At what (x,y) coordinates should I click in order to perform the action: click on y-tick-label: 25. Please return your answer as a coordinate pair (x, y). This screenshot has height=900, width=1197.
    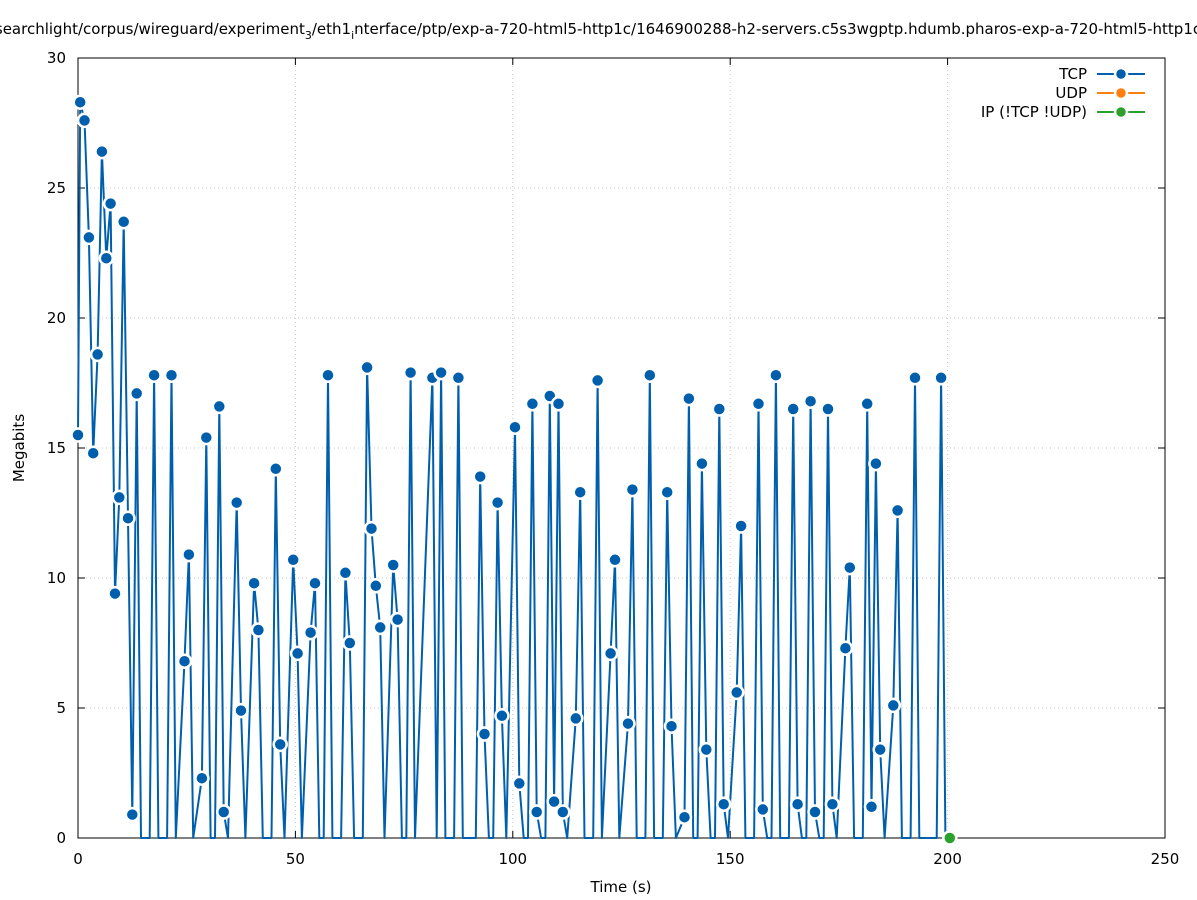
    Looking at the image, I should click on (56, 188).